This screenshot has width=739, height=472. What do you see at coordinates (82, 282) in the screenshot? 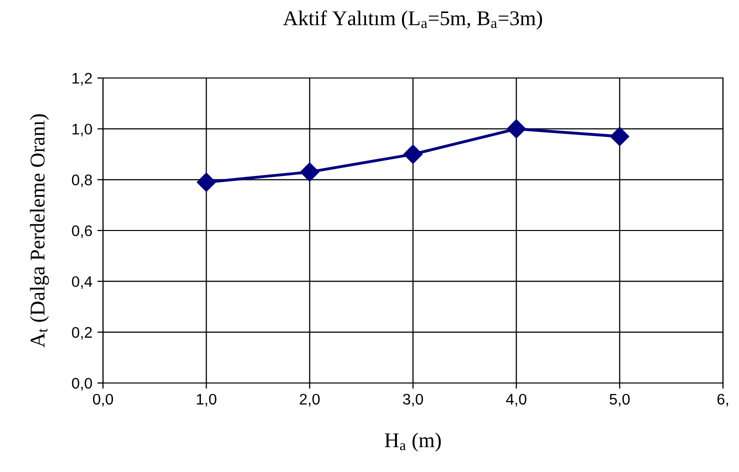
I see `y-tick-label: 0,4` at bounding box center [82, 282].